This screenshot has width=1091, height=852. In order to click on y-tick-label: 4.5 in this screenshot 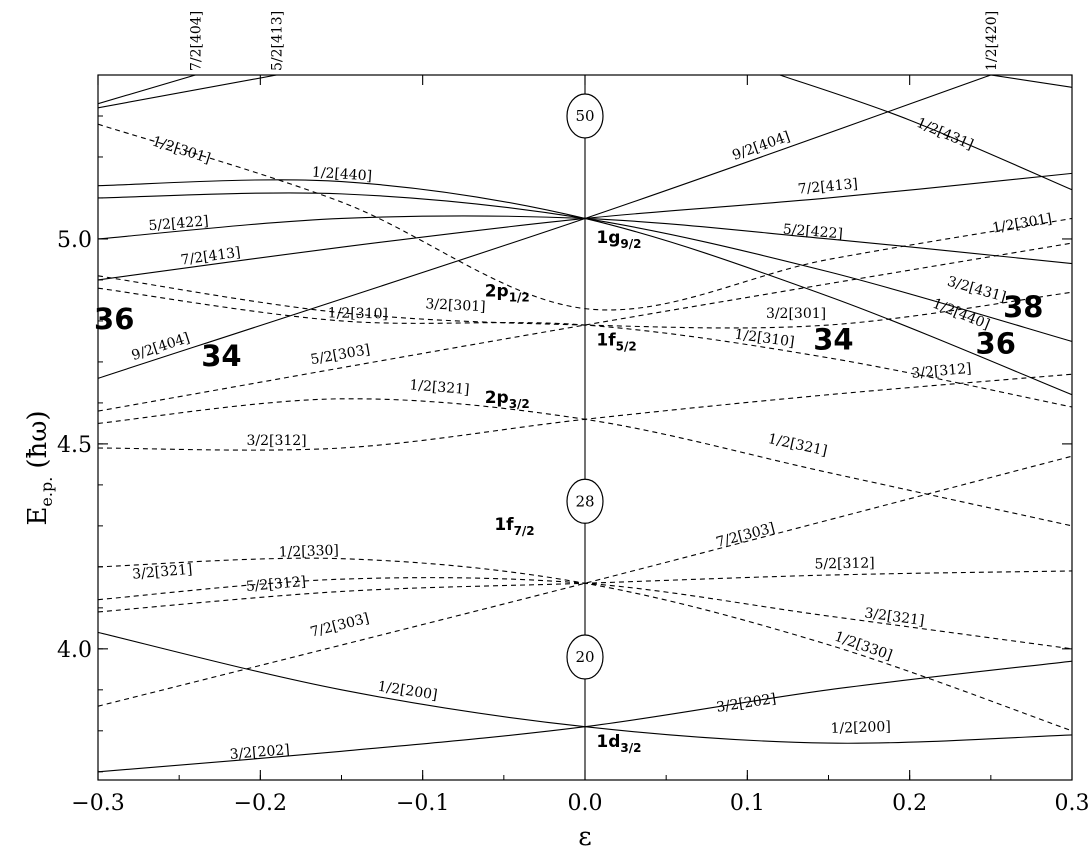, I will do `click(74, 445)`.